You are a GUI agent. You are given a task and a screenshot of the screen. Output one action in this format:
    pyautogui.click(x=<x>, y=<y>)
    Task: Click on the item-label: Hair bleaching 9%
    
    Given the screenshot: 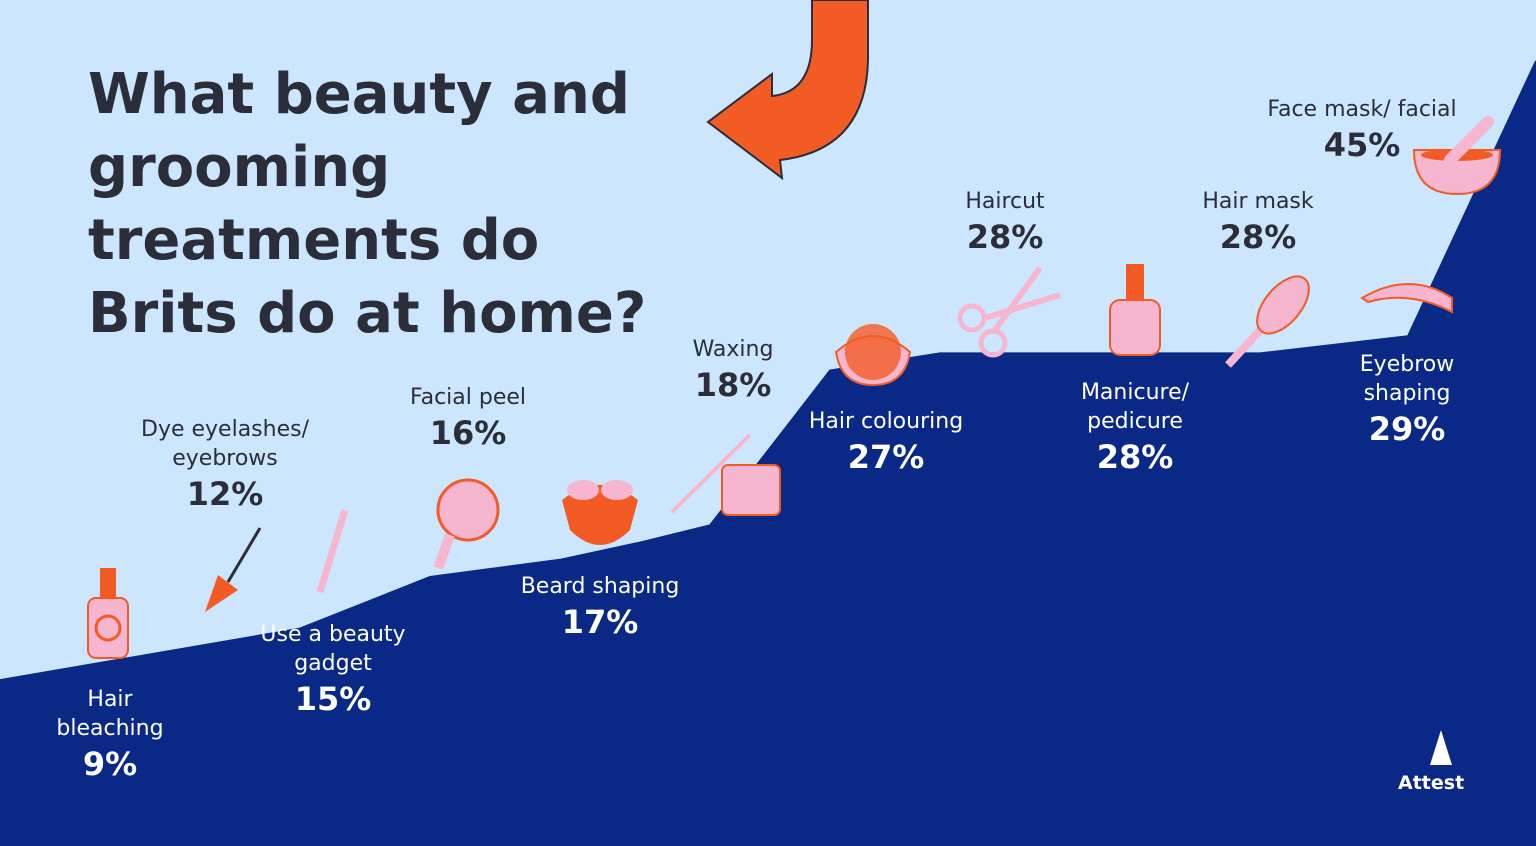 What is the action you would take?
    pyautogui.click(x=110, y=735)
    